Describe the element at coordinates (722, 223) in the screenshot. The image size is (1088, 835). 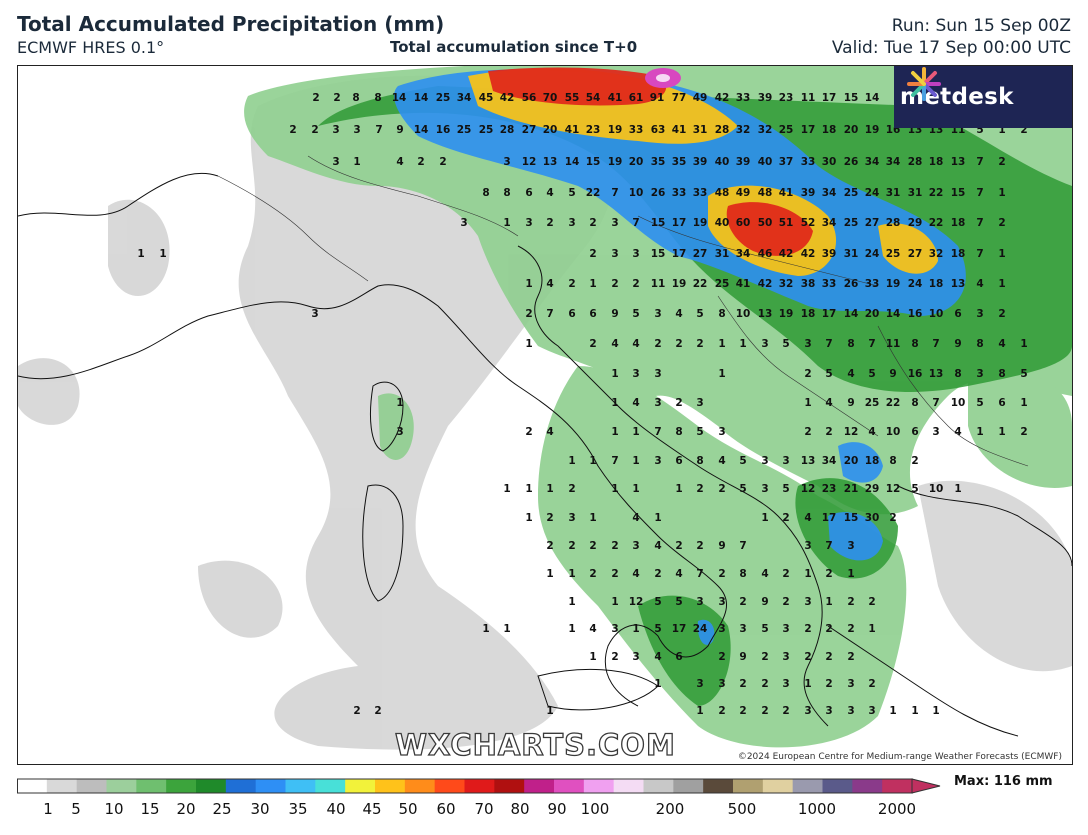
I see `precip-value: 40` at that location.